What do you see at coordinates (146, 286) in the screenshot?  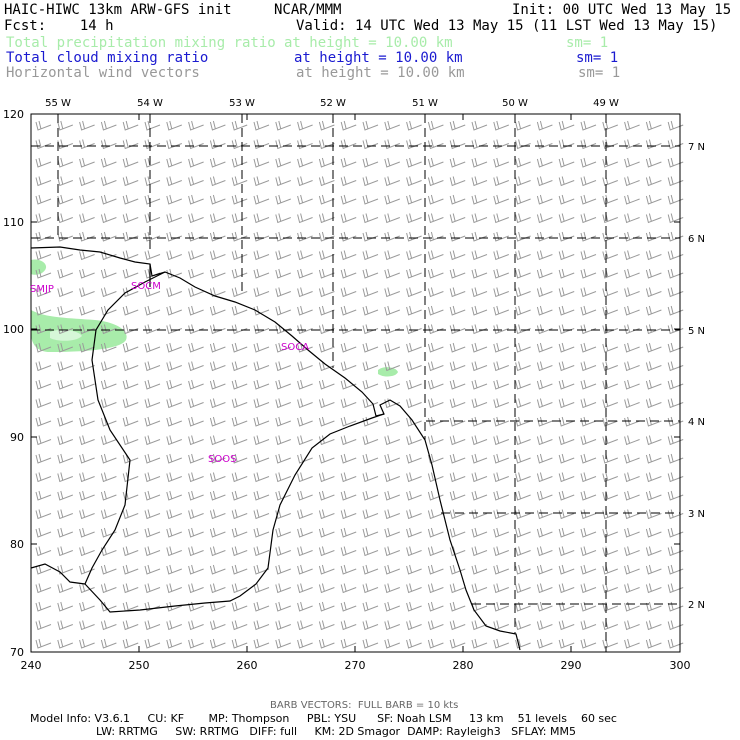 I see `station-socm: SOCM` at bounding box center [146, 286].